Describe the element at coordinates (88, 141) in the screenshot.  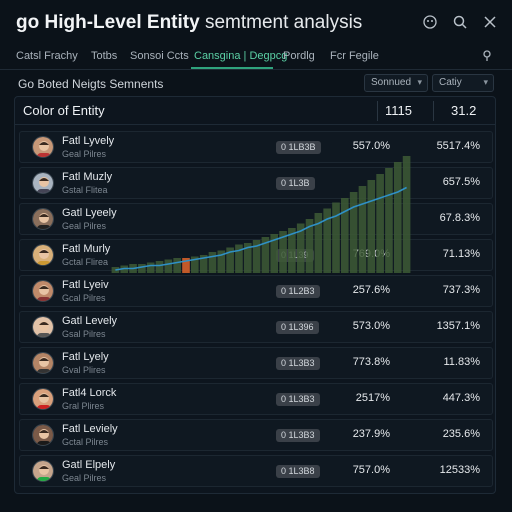
I see `entity-name: Fatl Lyvely` at that location.